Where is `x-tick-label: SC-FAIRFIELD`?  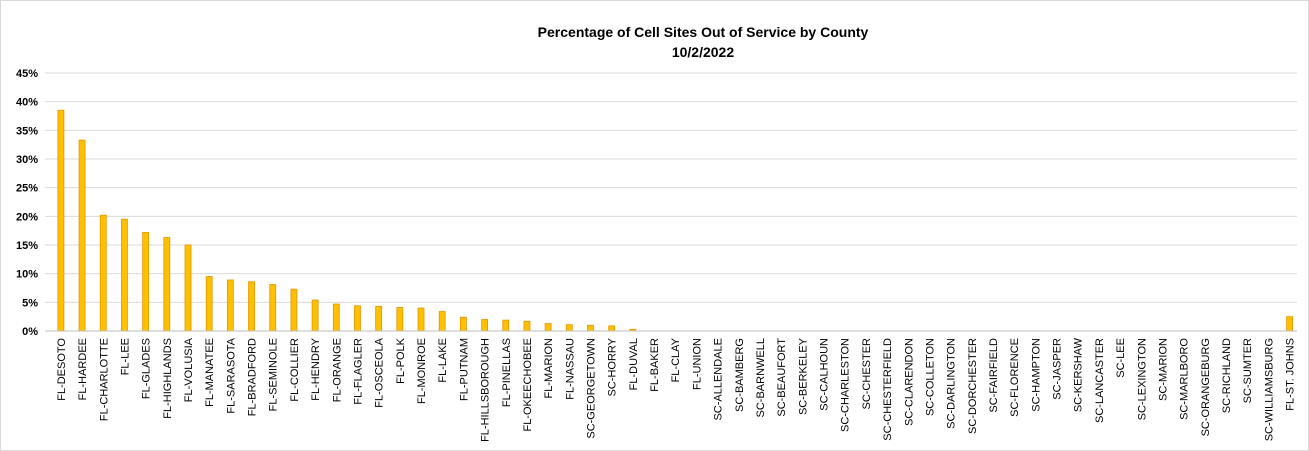 x-tick-label: SC-FAIRFIELD is located at coordinates (994, 375).